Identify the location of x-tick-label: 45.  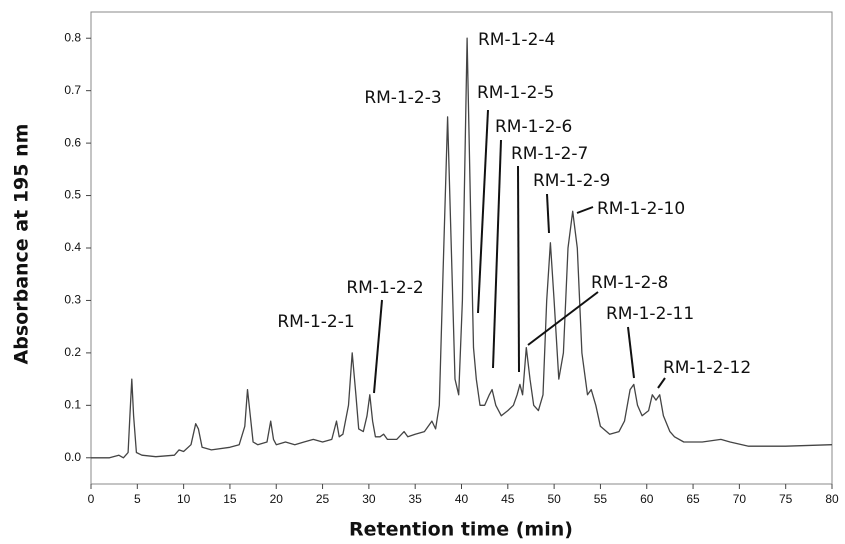
(508, 499).